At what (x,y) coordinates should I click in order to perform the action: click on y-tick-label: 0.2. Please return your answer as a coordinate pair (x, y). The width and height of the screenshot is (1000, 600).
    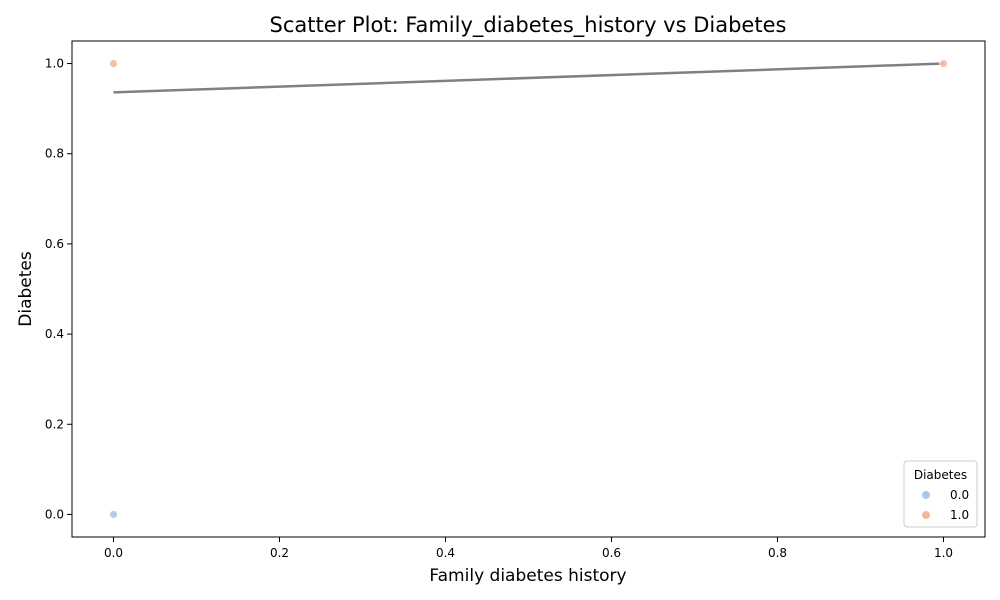
    Looking at the image, I should click on (54, 424).